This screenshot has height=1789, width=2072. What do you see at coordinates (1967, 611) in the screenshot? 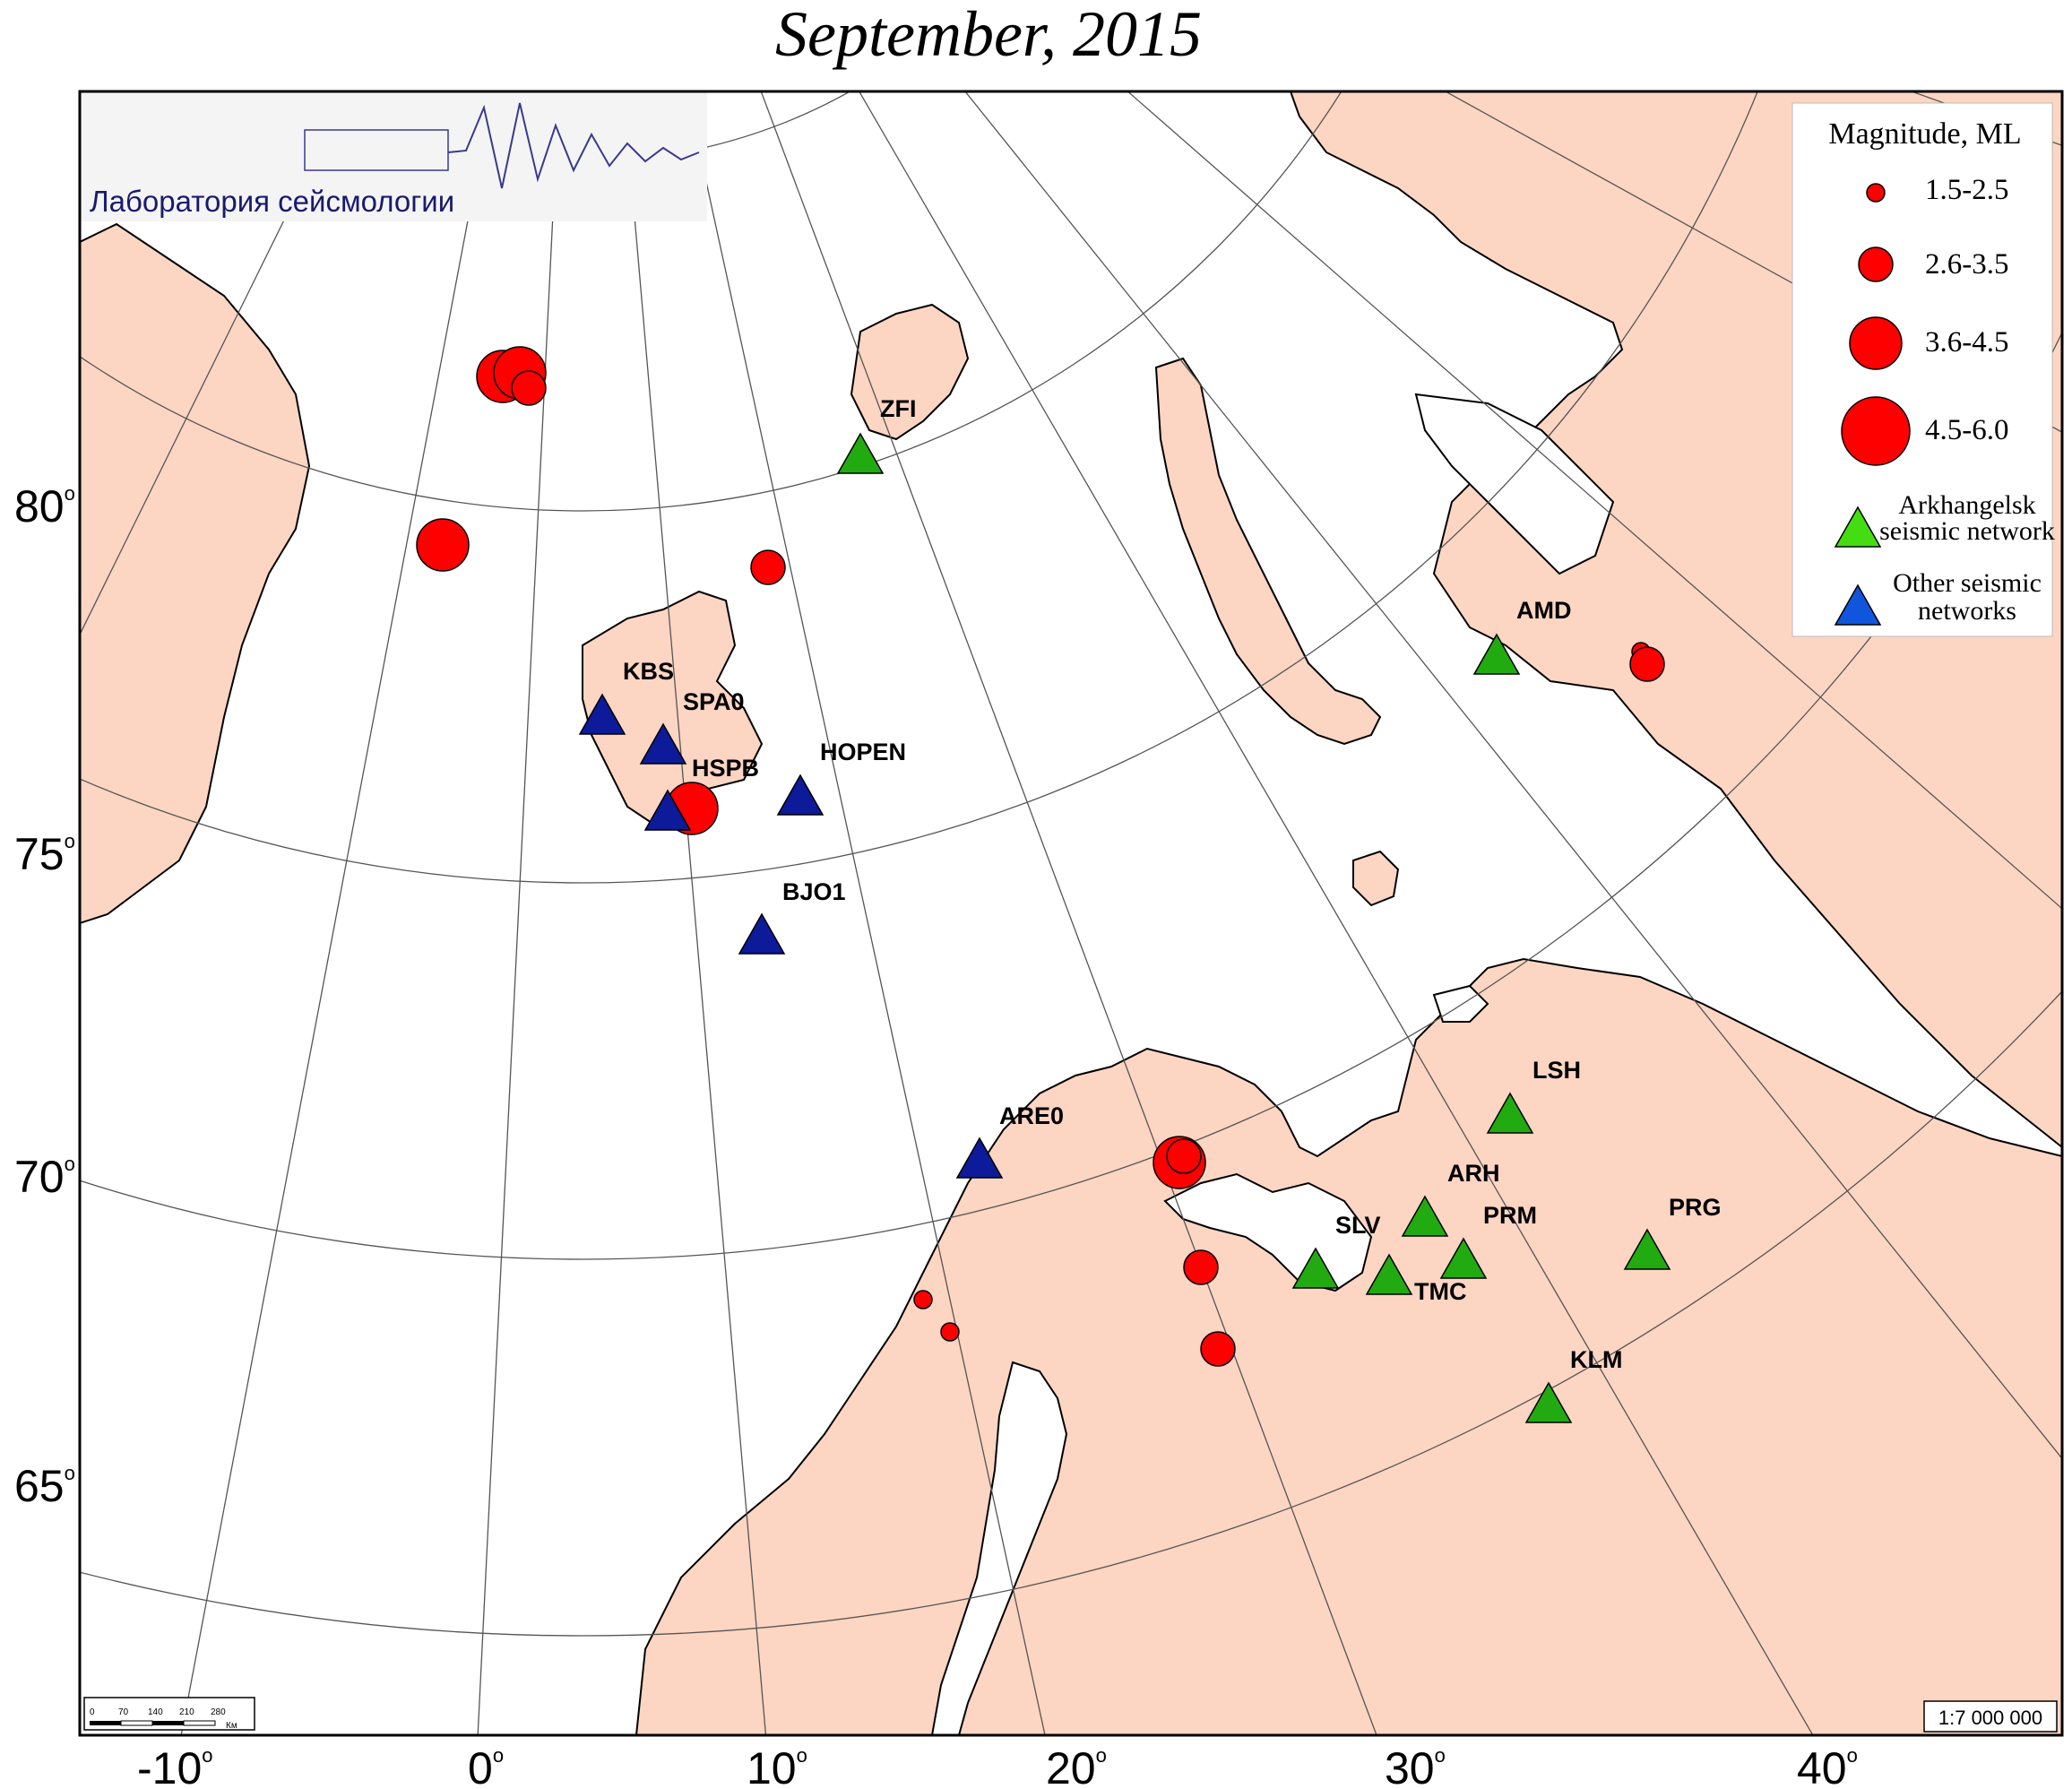
I see `legend-other-label-2: networks` at bounding box center [1967, 611].